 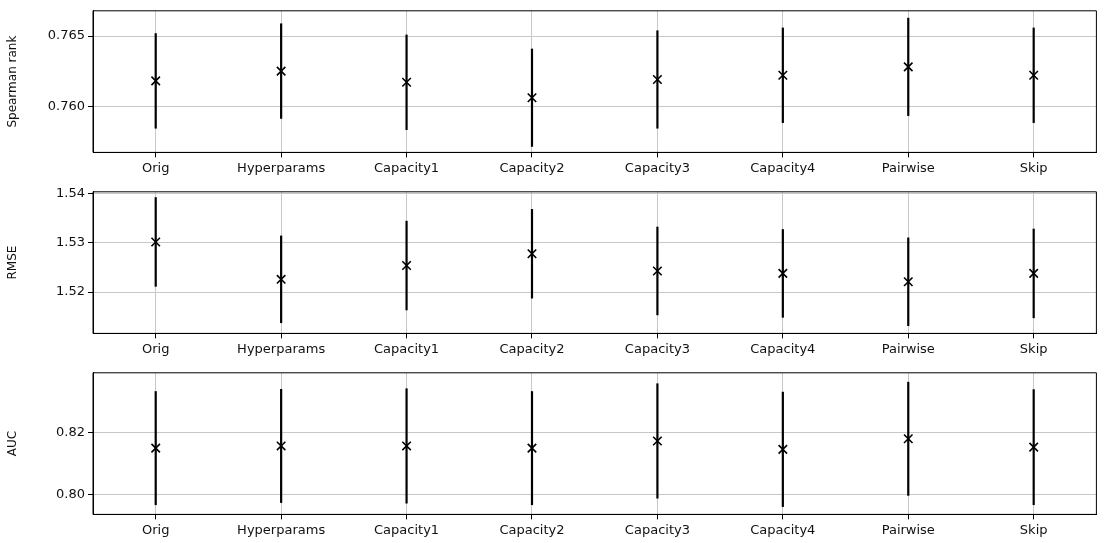 I want to click on y-axis-title: AUC, so click(x=12, y=443).